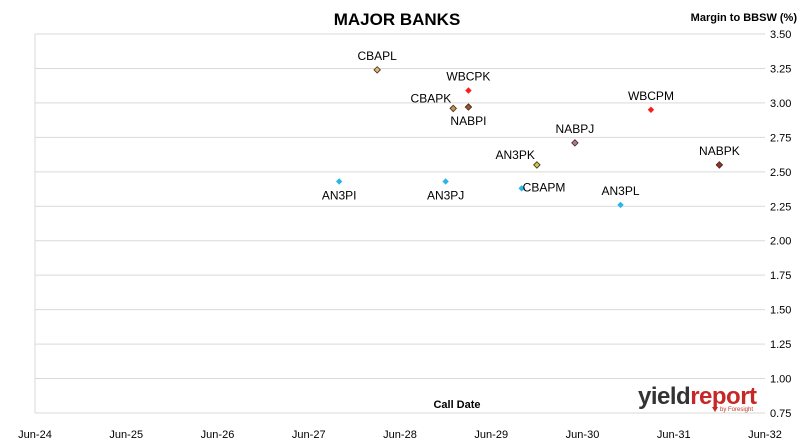 Image resolution: width=802 pixels, height=445 pixels. What do you see at coordinates (468, 121) in the screenshot?
I see `point-label: NABPI` at bounding box center [468, 121].